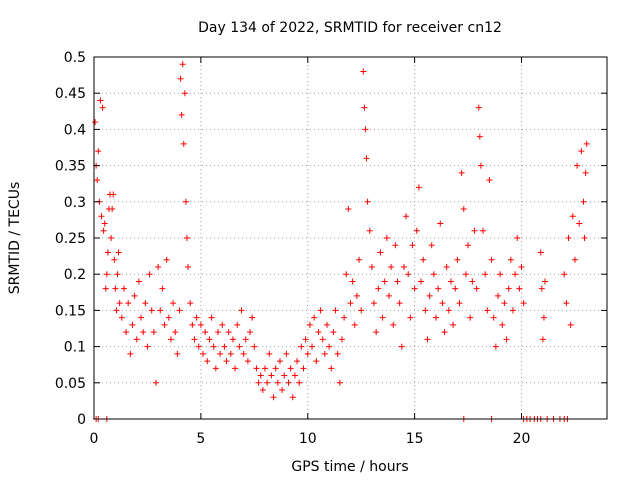 The width and height of the screenshot is (640, 485). Describe the element at coordinates (349, 467) in the screenshot. I see `x-axis-label: GPS time / hours` at that location.